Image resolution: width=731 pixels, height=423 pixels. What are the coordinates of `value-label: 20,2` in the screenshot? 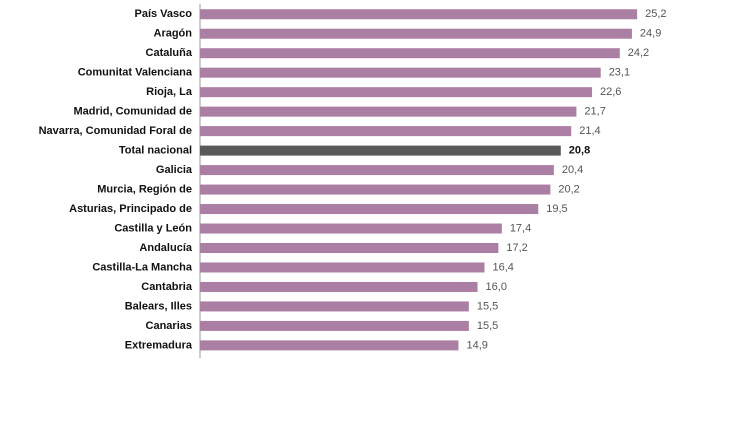 It's located at (568, 189).